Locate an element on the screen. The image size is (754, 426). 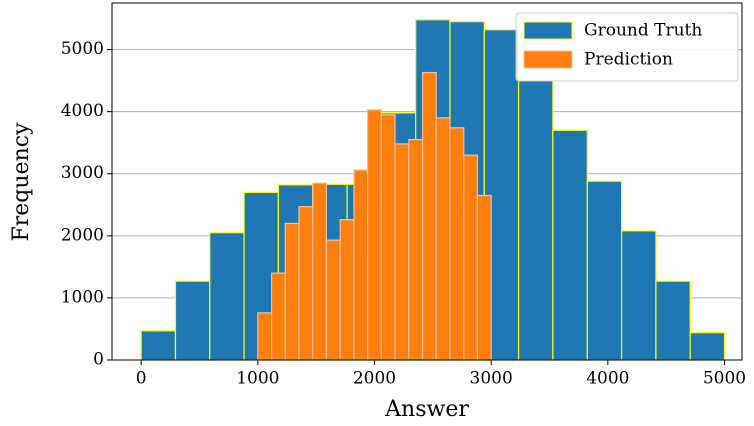
y-tick-label: 5000 is located at coordinates (82, 49).